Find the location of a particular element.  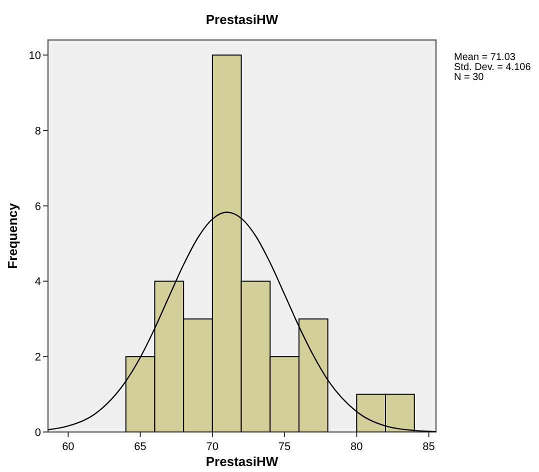

x-tick-label: 70 is located at coordinates (212, 447).